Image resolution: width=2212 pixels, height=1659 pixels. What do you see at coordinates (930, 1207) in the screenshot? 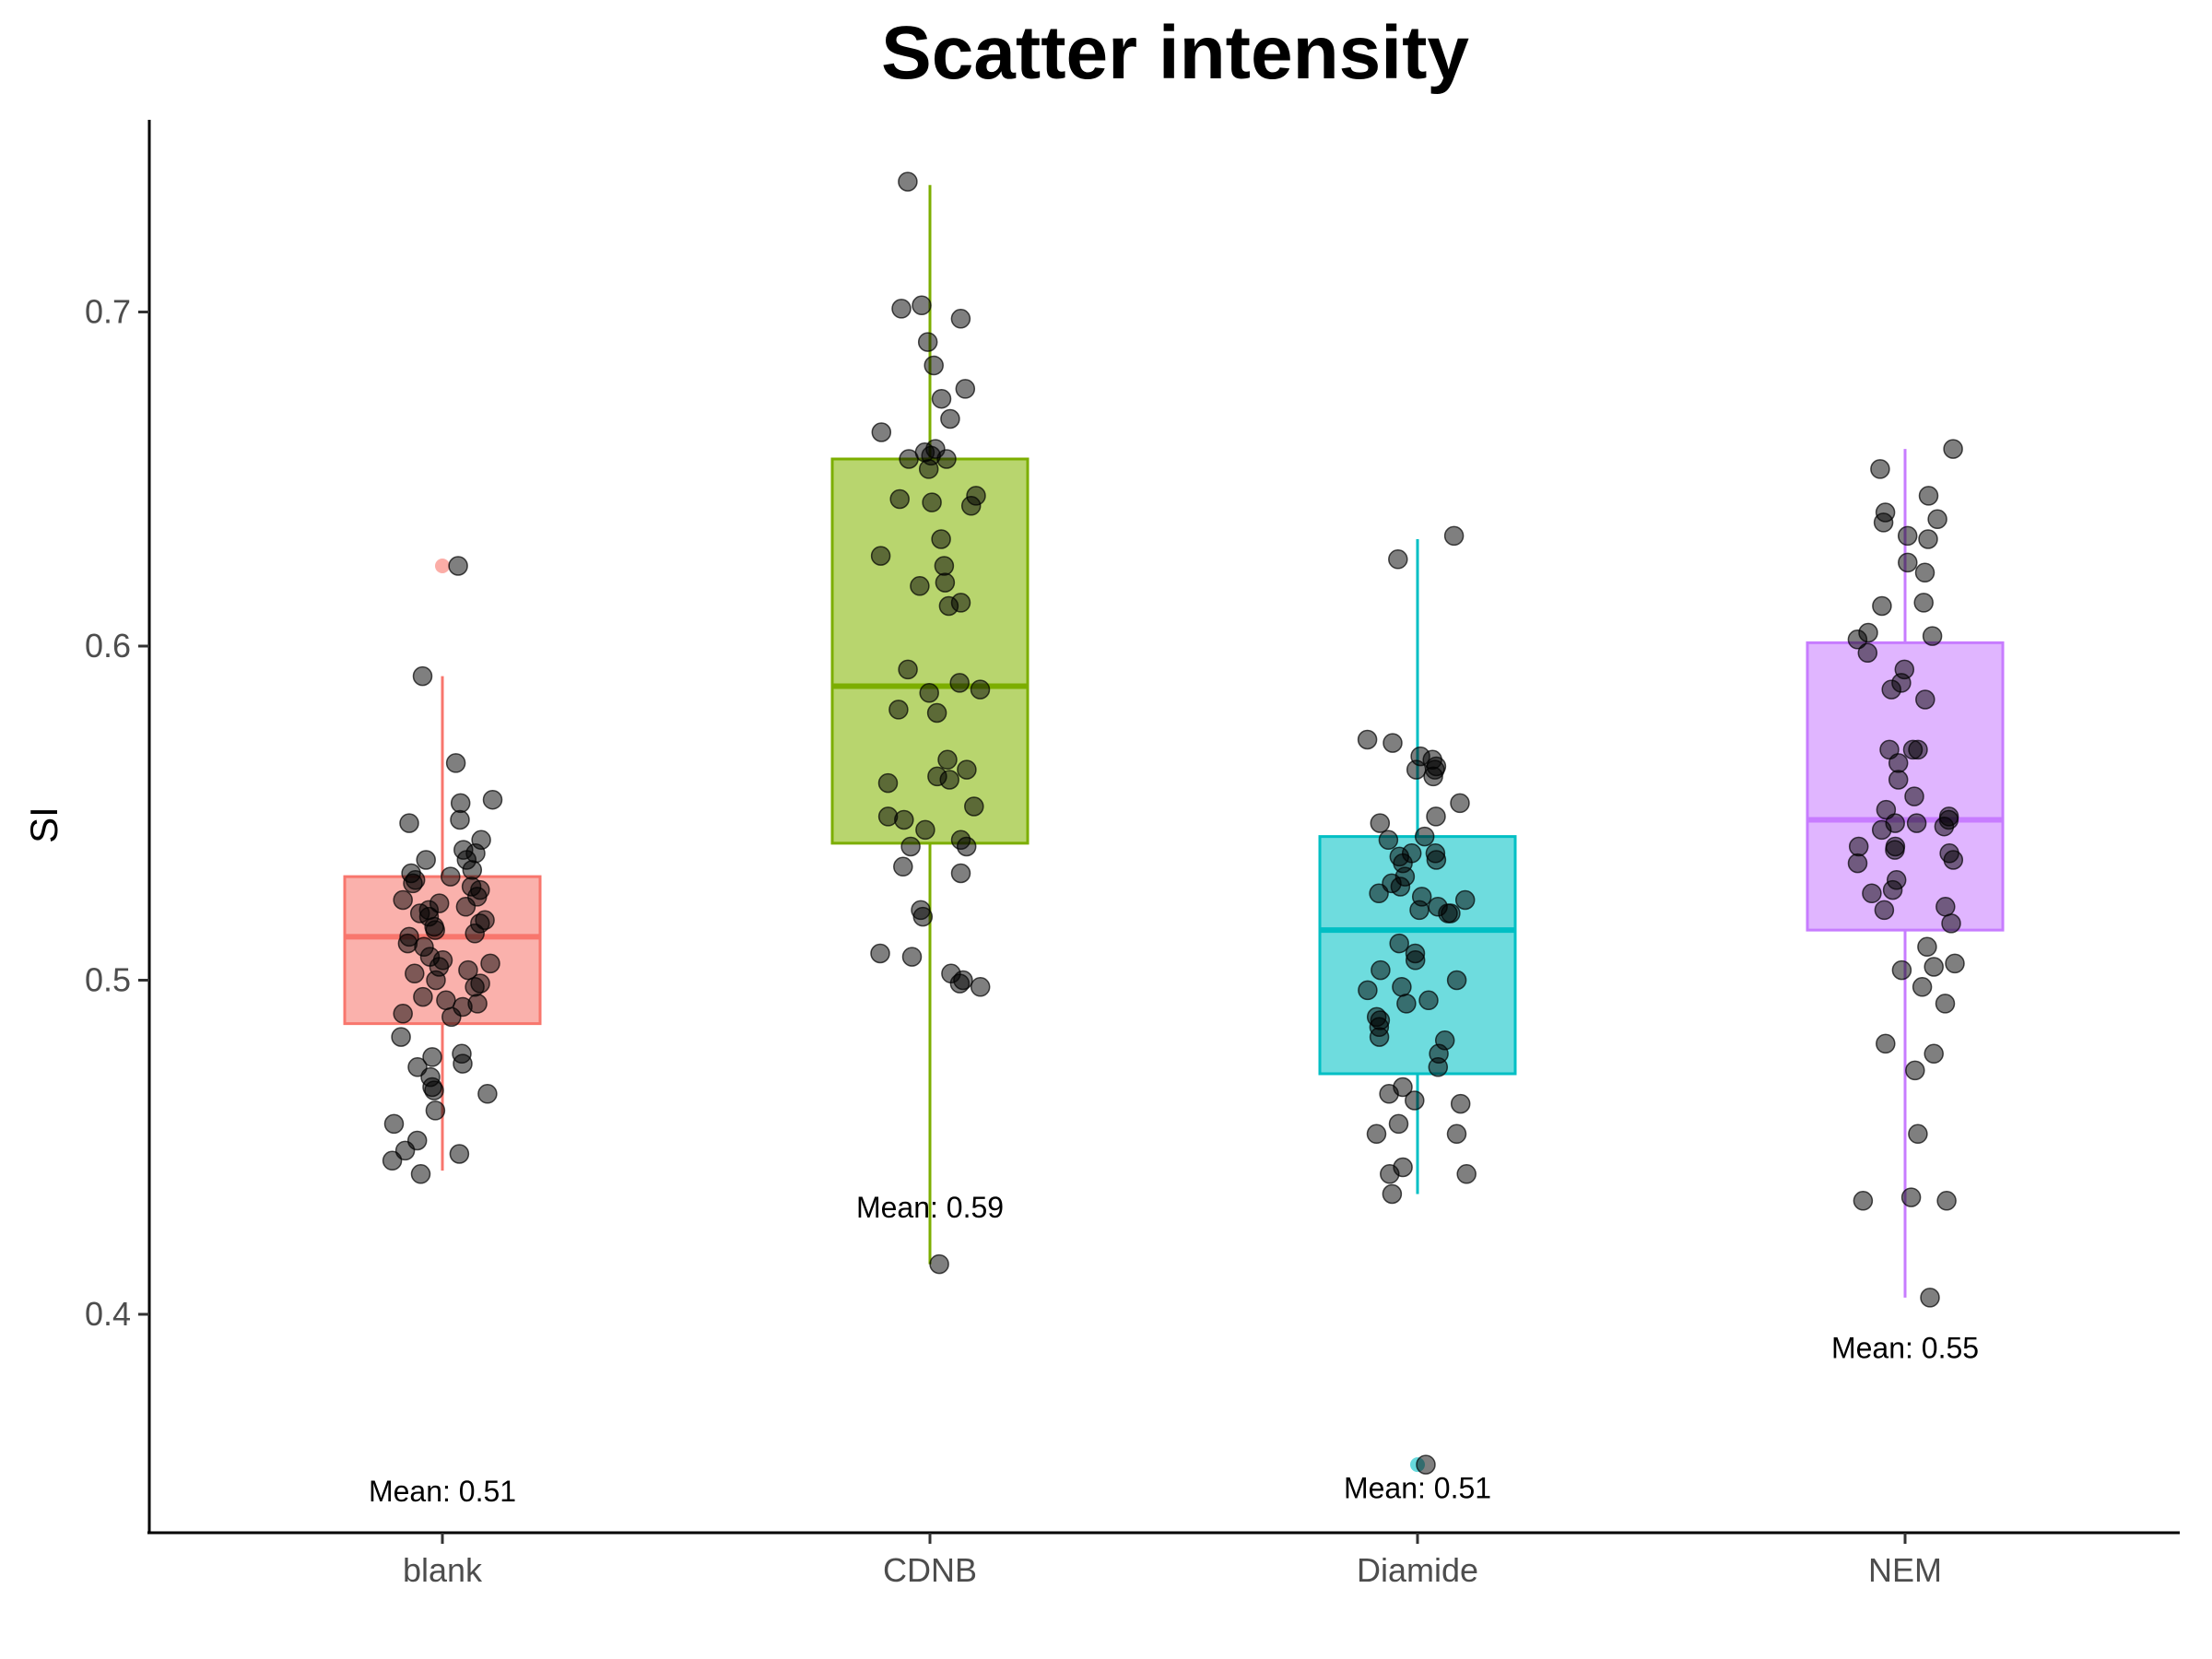
I see `mean-label: Mean: 0.59` at bounding box center [930, 1207].